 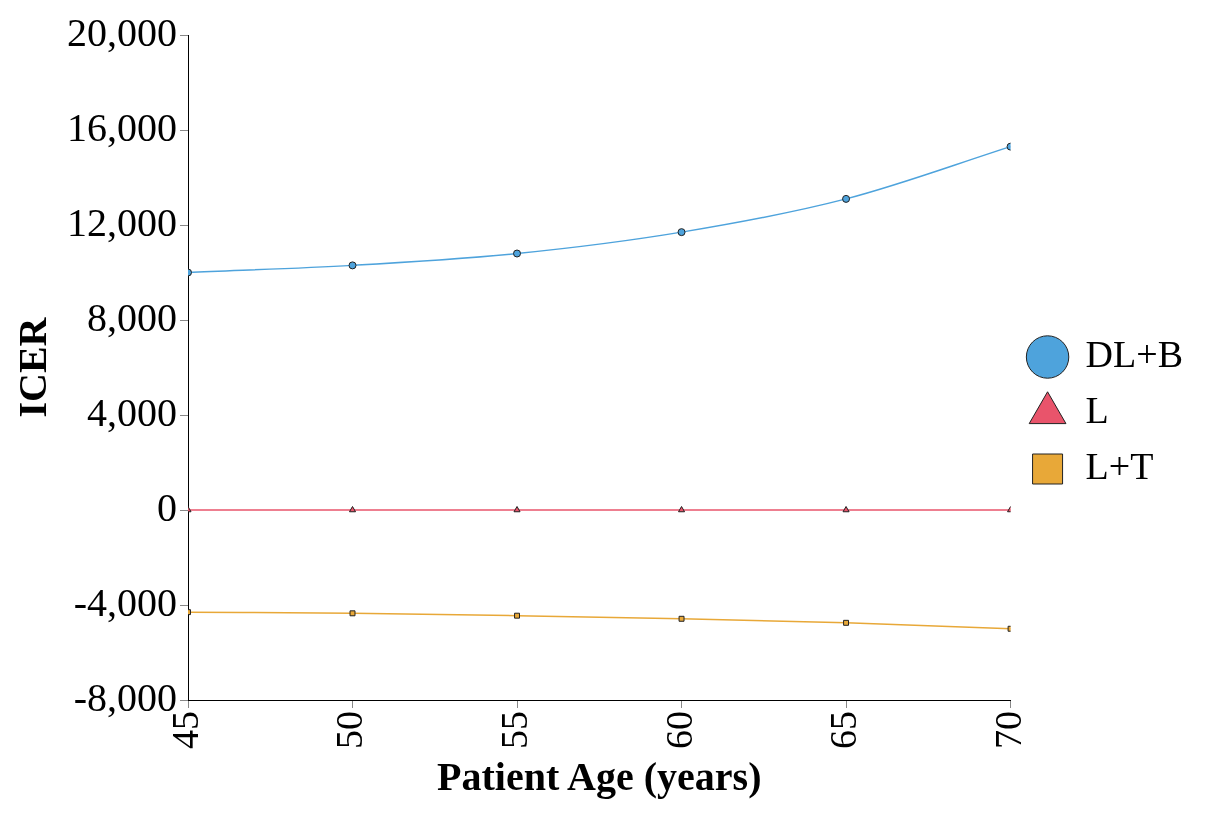 What do you see at coordinates (33, 367) in the screenshot?
I see `y-axis-title: ICER` at bounding box center [33, 367].